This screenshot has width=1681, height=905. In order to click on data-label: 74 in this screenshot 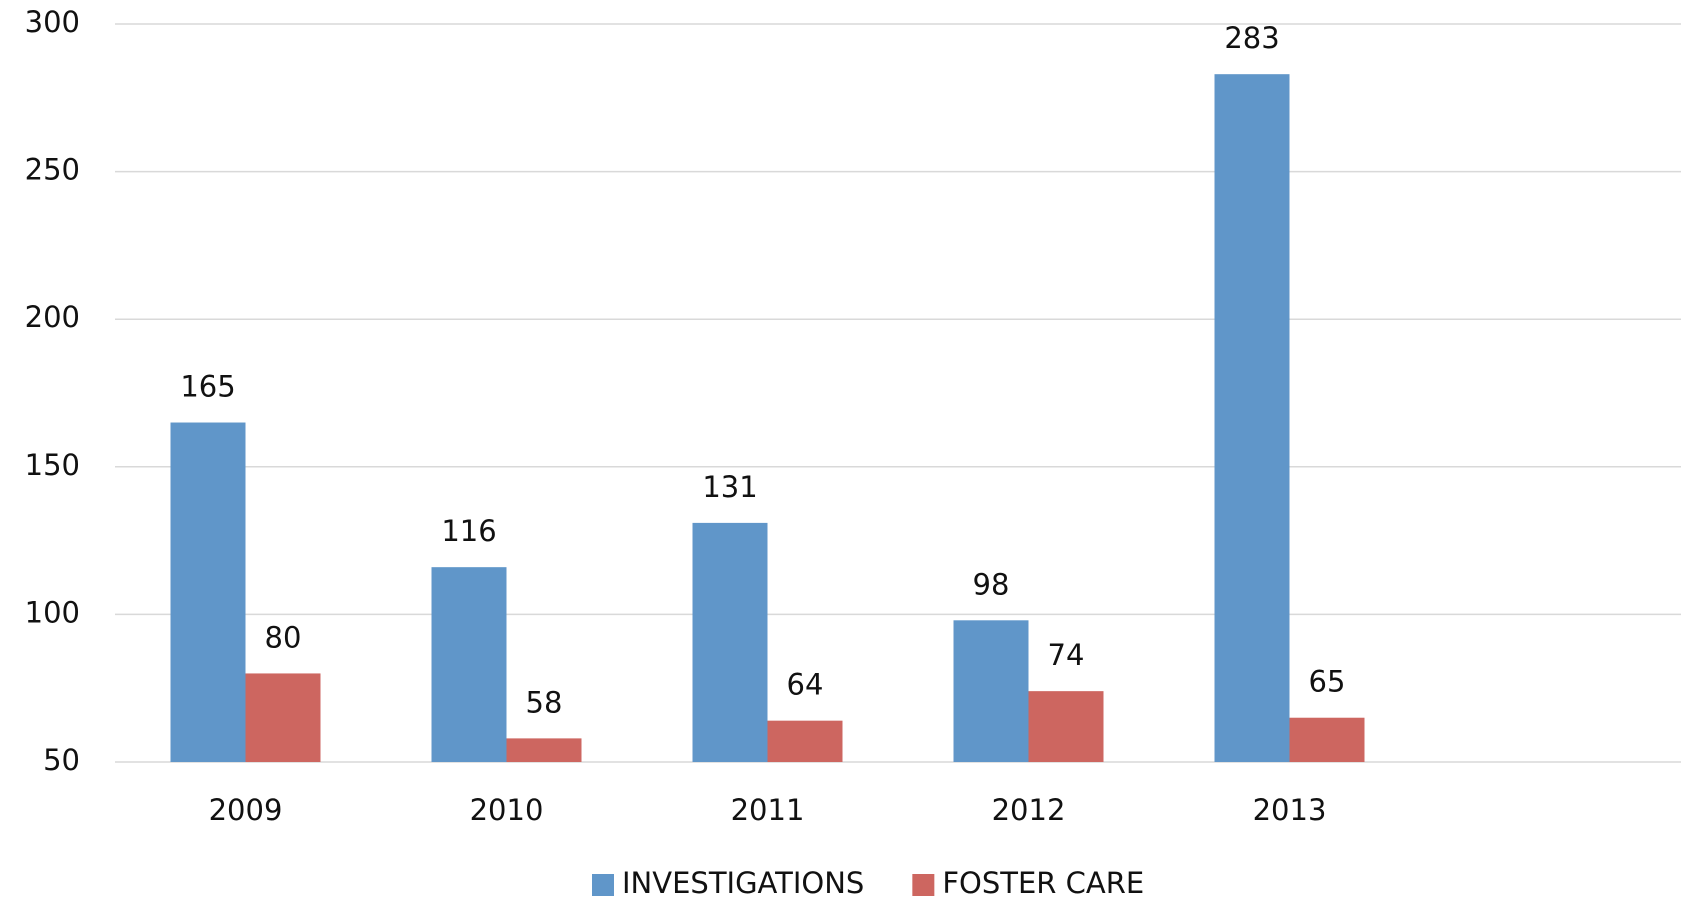, I will do `click(1066, 655)`.